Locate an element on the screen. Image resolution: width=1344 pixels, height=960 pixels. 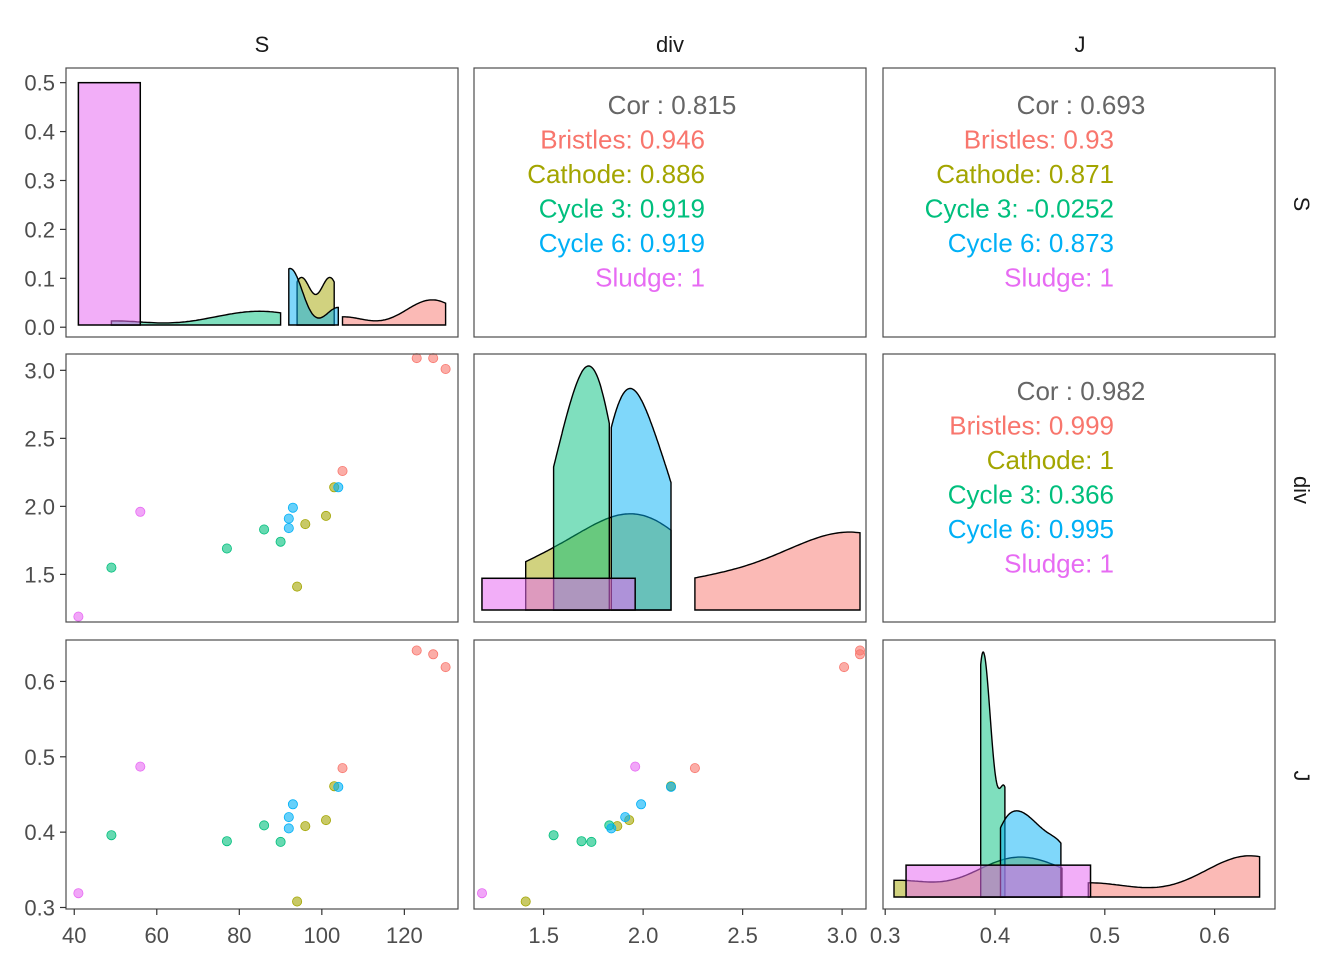
row-strip-J: J is located at coordinates (1301, 776).